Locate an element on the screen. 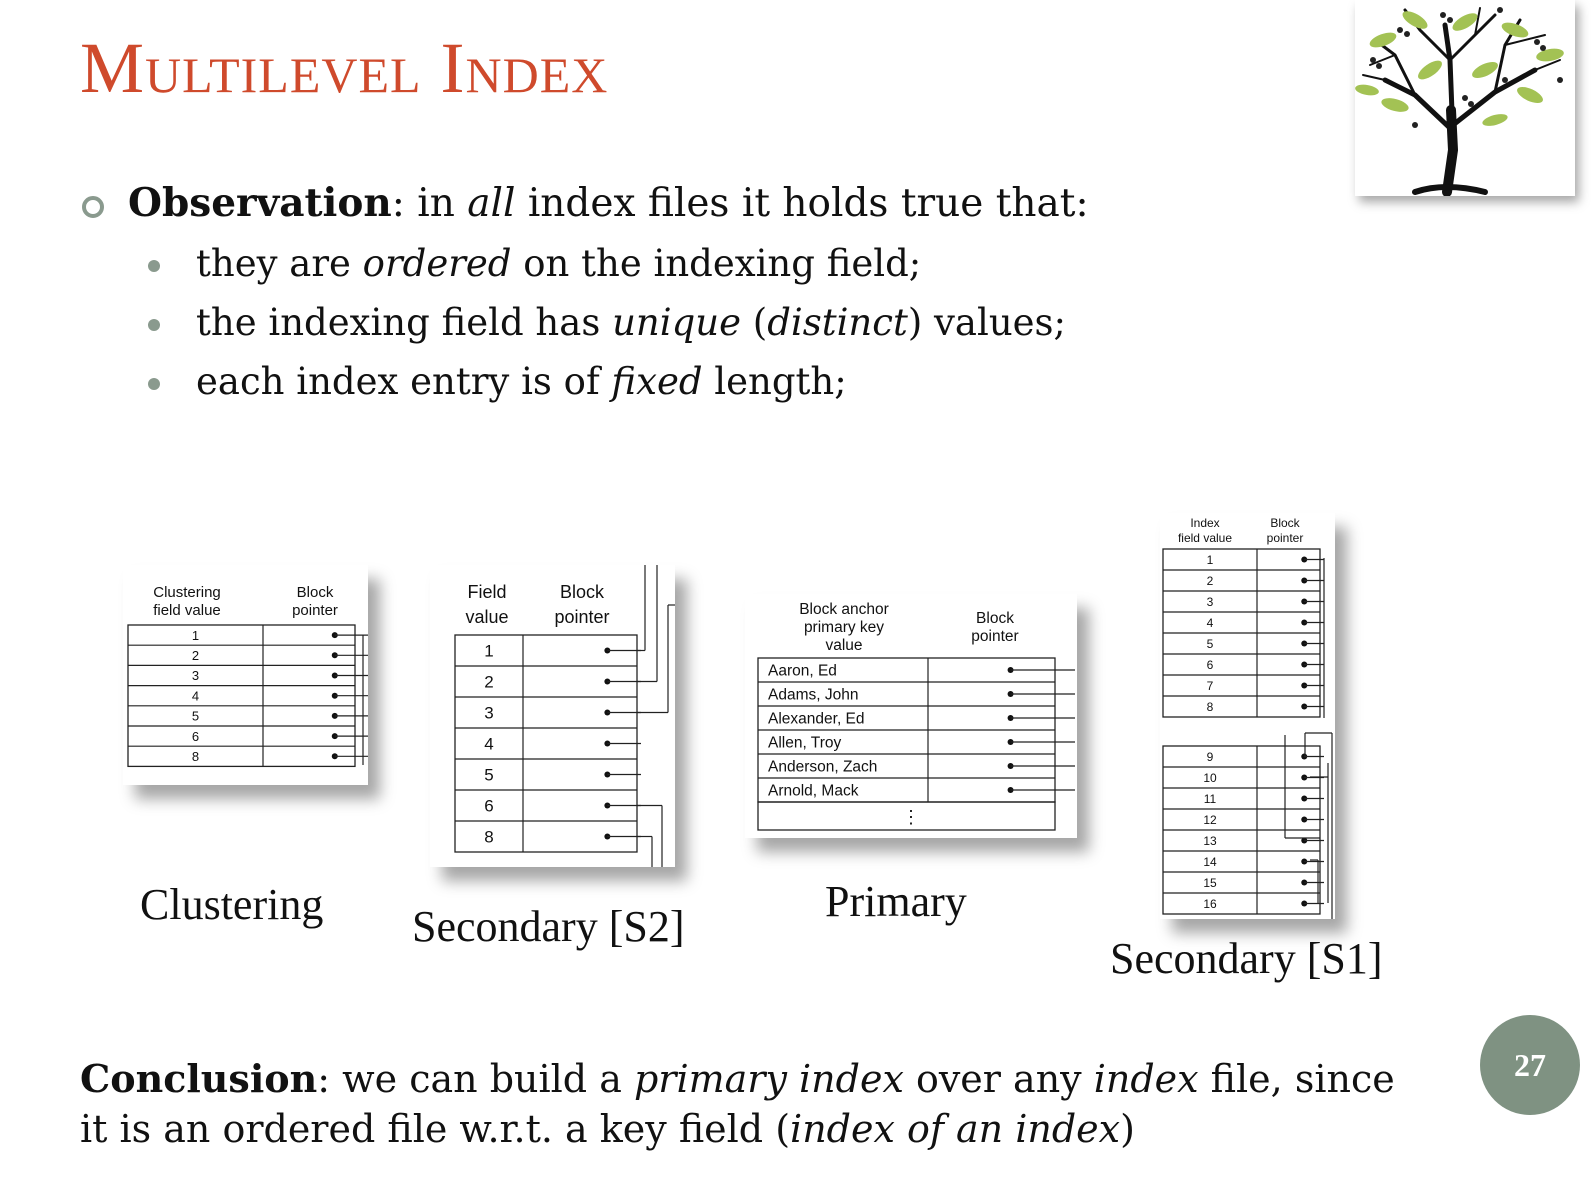 This screenshot has height=1195, width=1596. s2-header-label: Field is located at coordinates (486, 592).